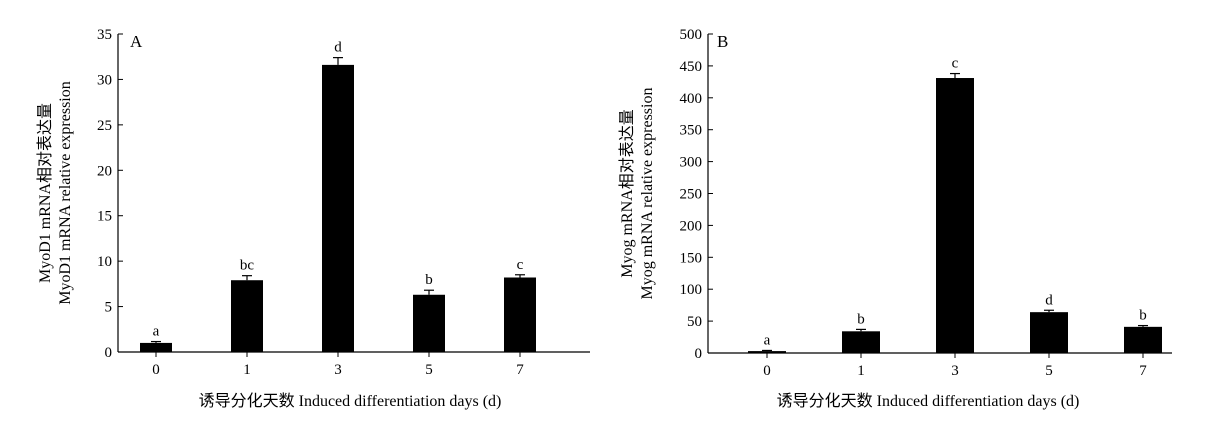  What do you see at coordinates (647, 194) in the screenshot?
I see `y-axis-title-en: Myog mRNA relative expression` at bounding box center [647, 194].